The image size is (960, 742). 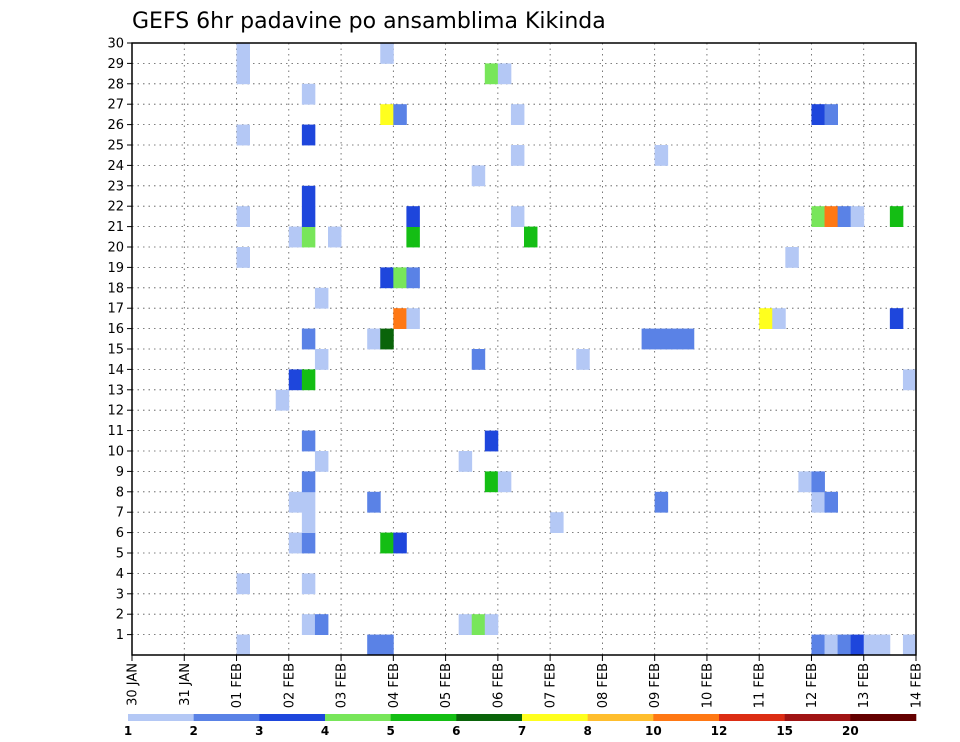 I want to click on x-tick-label: 11 FEB, so click(x=760, y=685).